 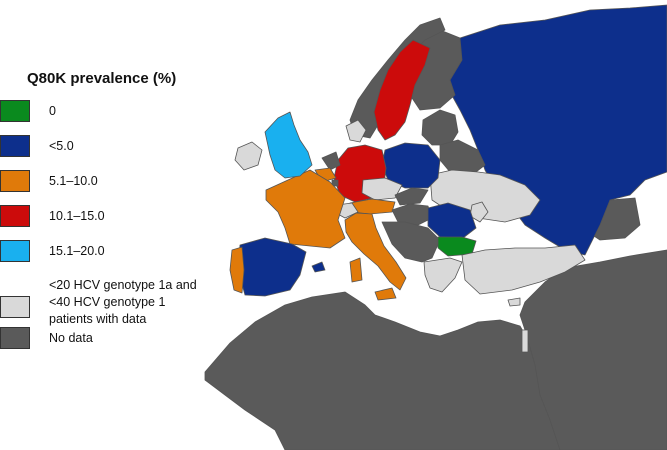 I want to click on region-sicily, so click(x=385, y=294).